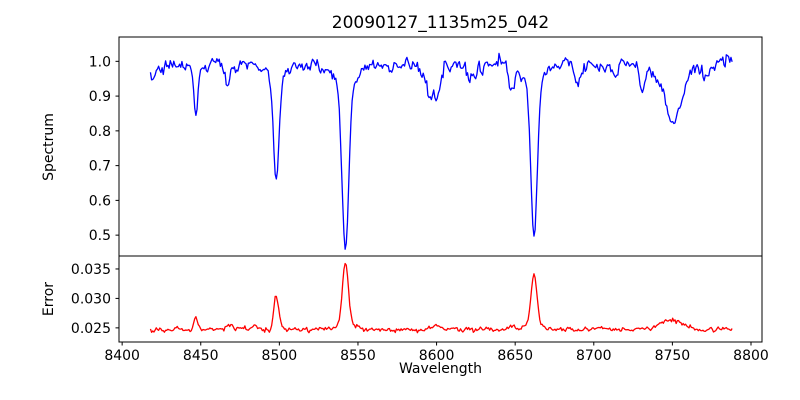 The height and width of the screenshot is (400, 800). I want to click on x-tick-label: 8750, so click(673, 356).